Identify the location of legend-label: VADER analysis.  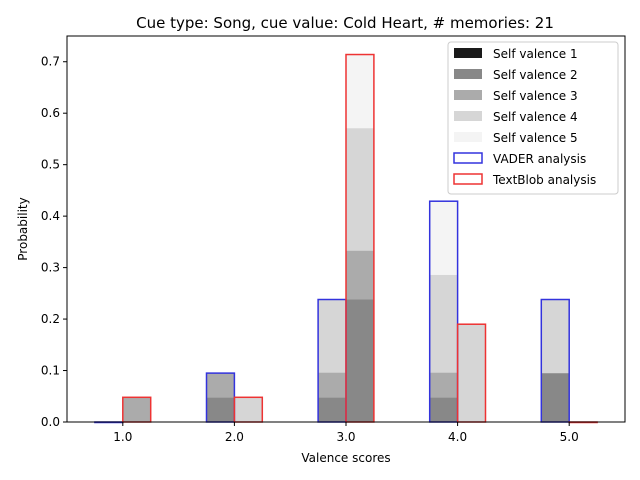
(539, 159).